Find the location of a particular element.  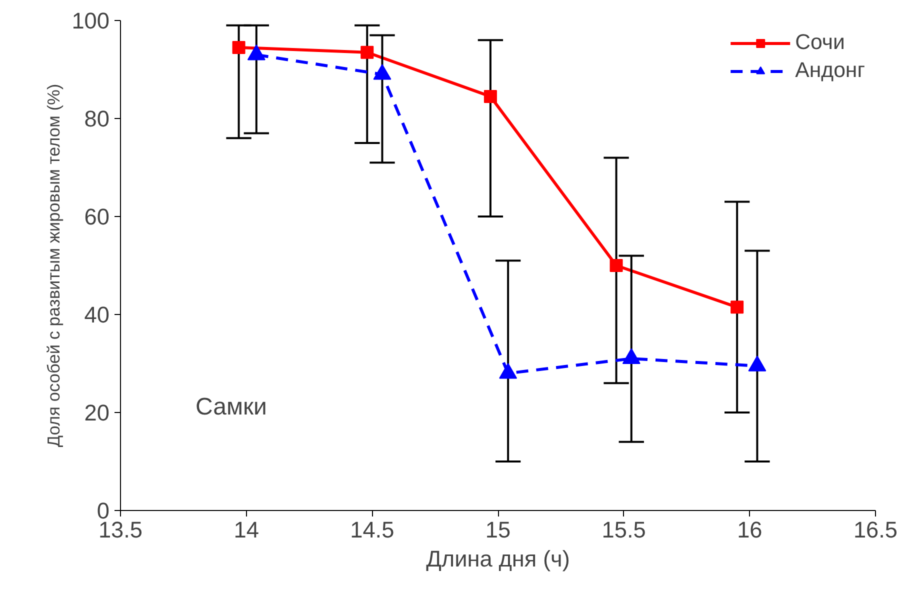

y-tick-label: 60 is located at coordinates (97, 217).